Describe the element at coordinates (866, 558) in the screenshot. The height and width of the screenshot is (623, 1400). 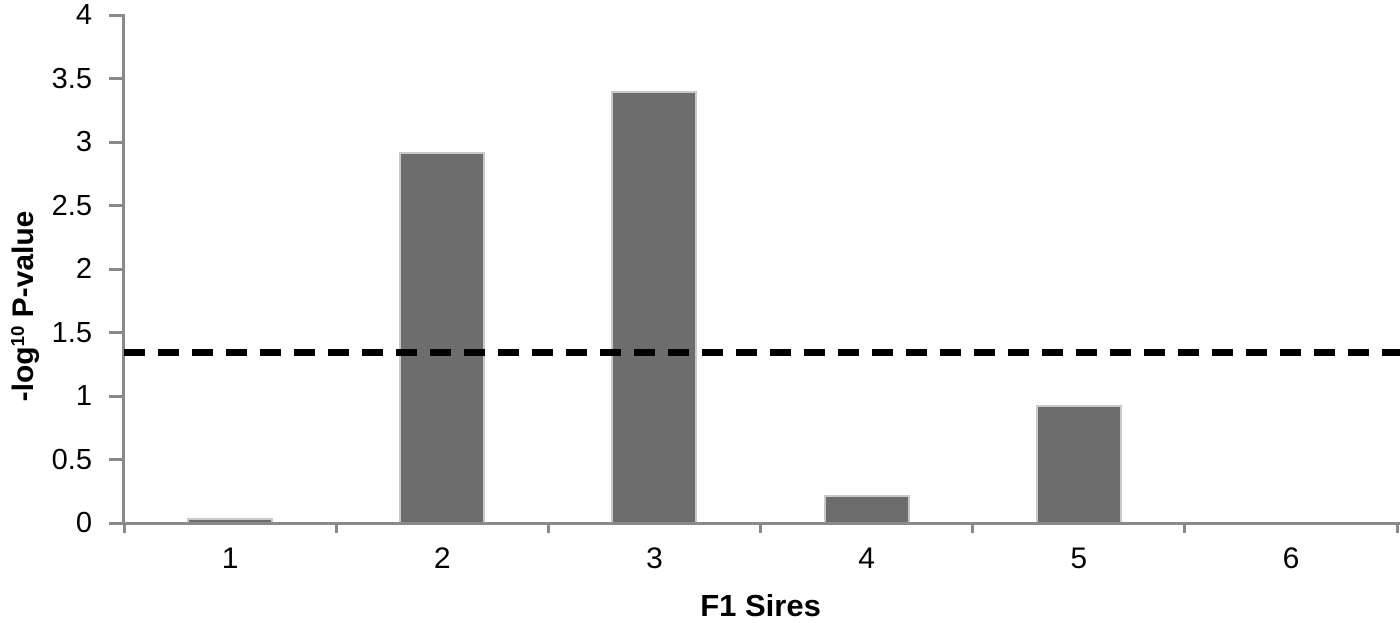
I see `x-category-label: 4` at that location.